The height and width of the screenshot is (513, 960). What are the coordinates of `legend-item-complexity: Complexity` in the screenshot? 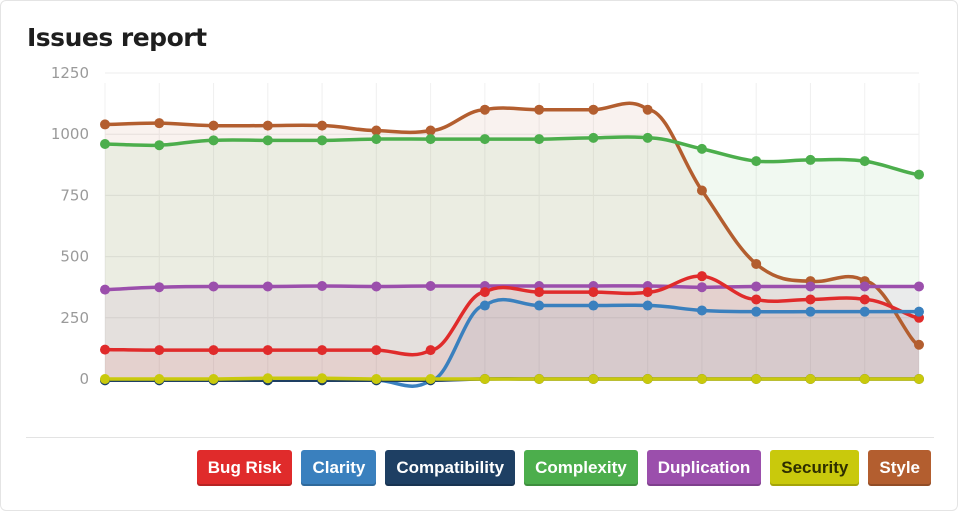 It's located at (581, 468).